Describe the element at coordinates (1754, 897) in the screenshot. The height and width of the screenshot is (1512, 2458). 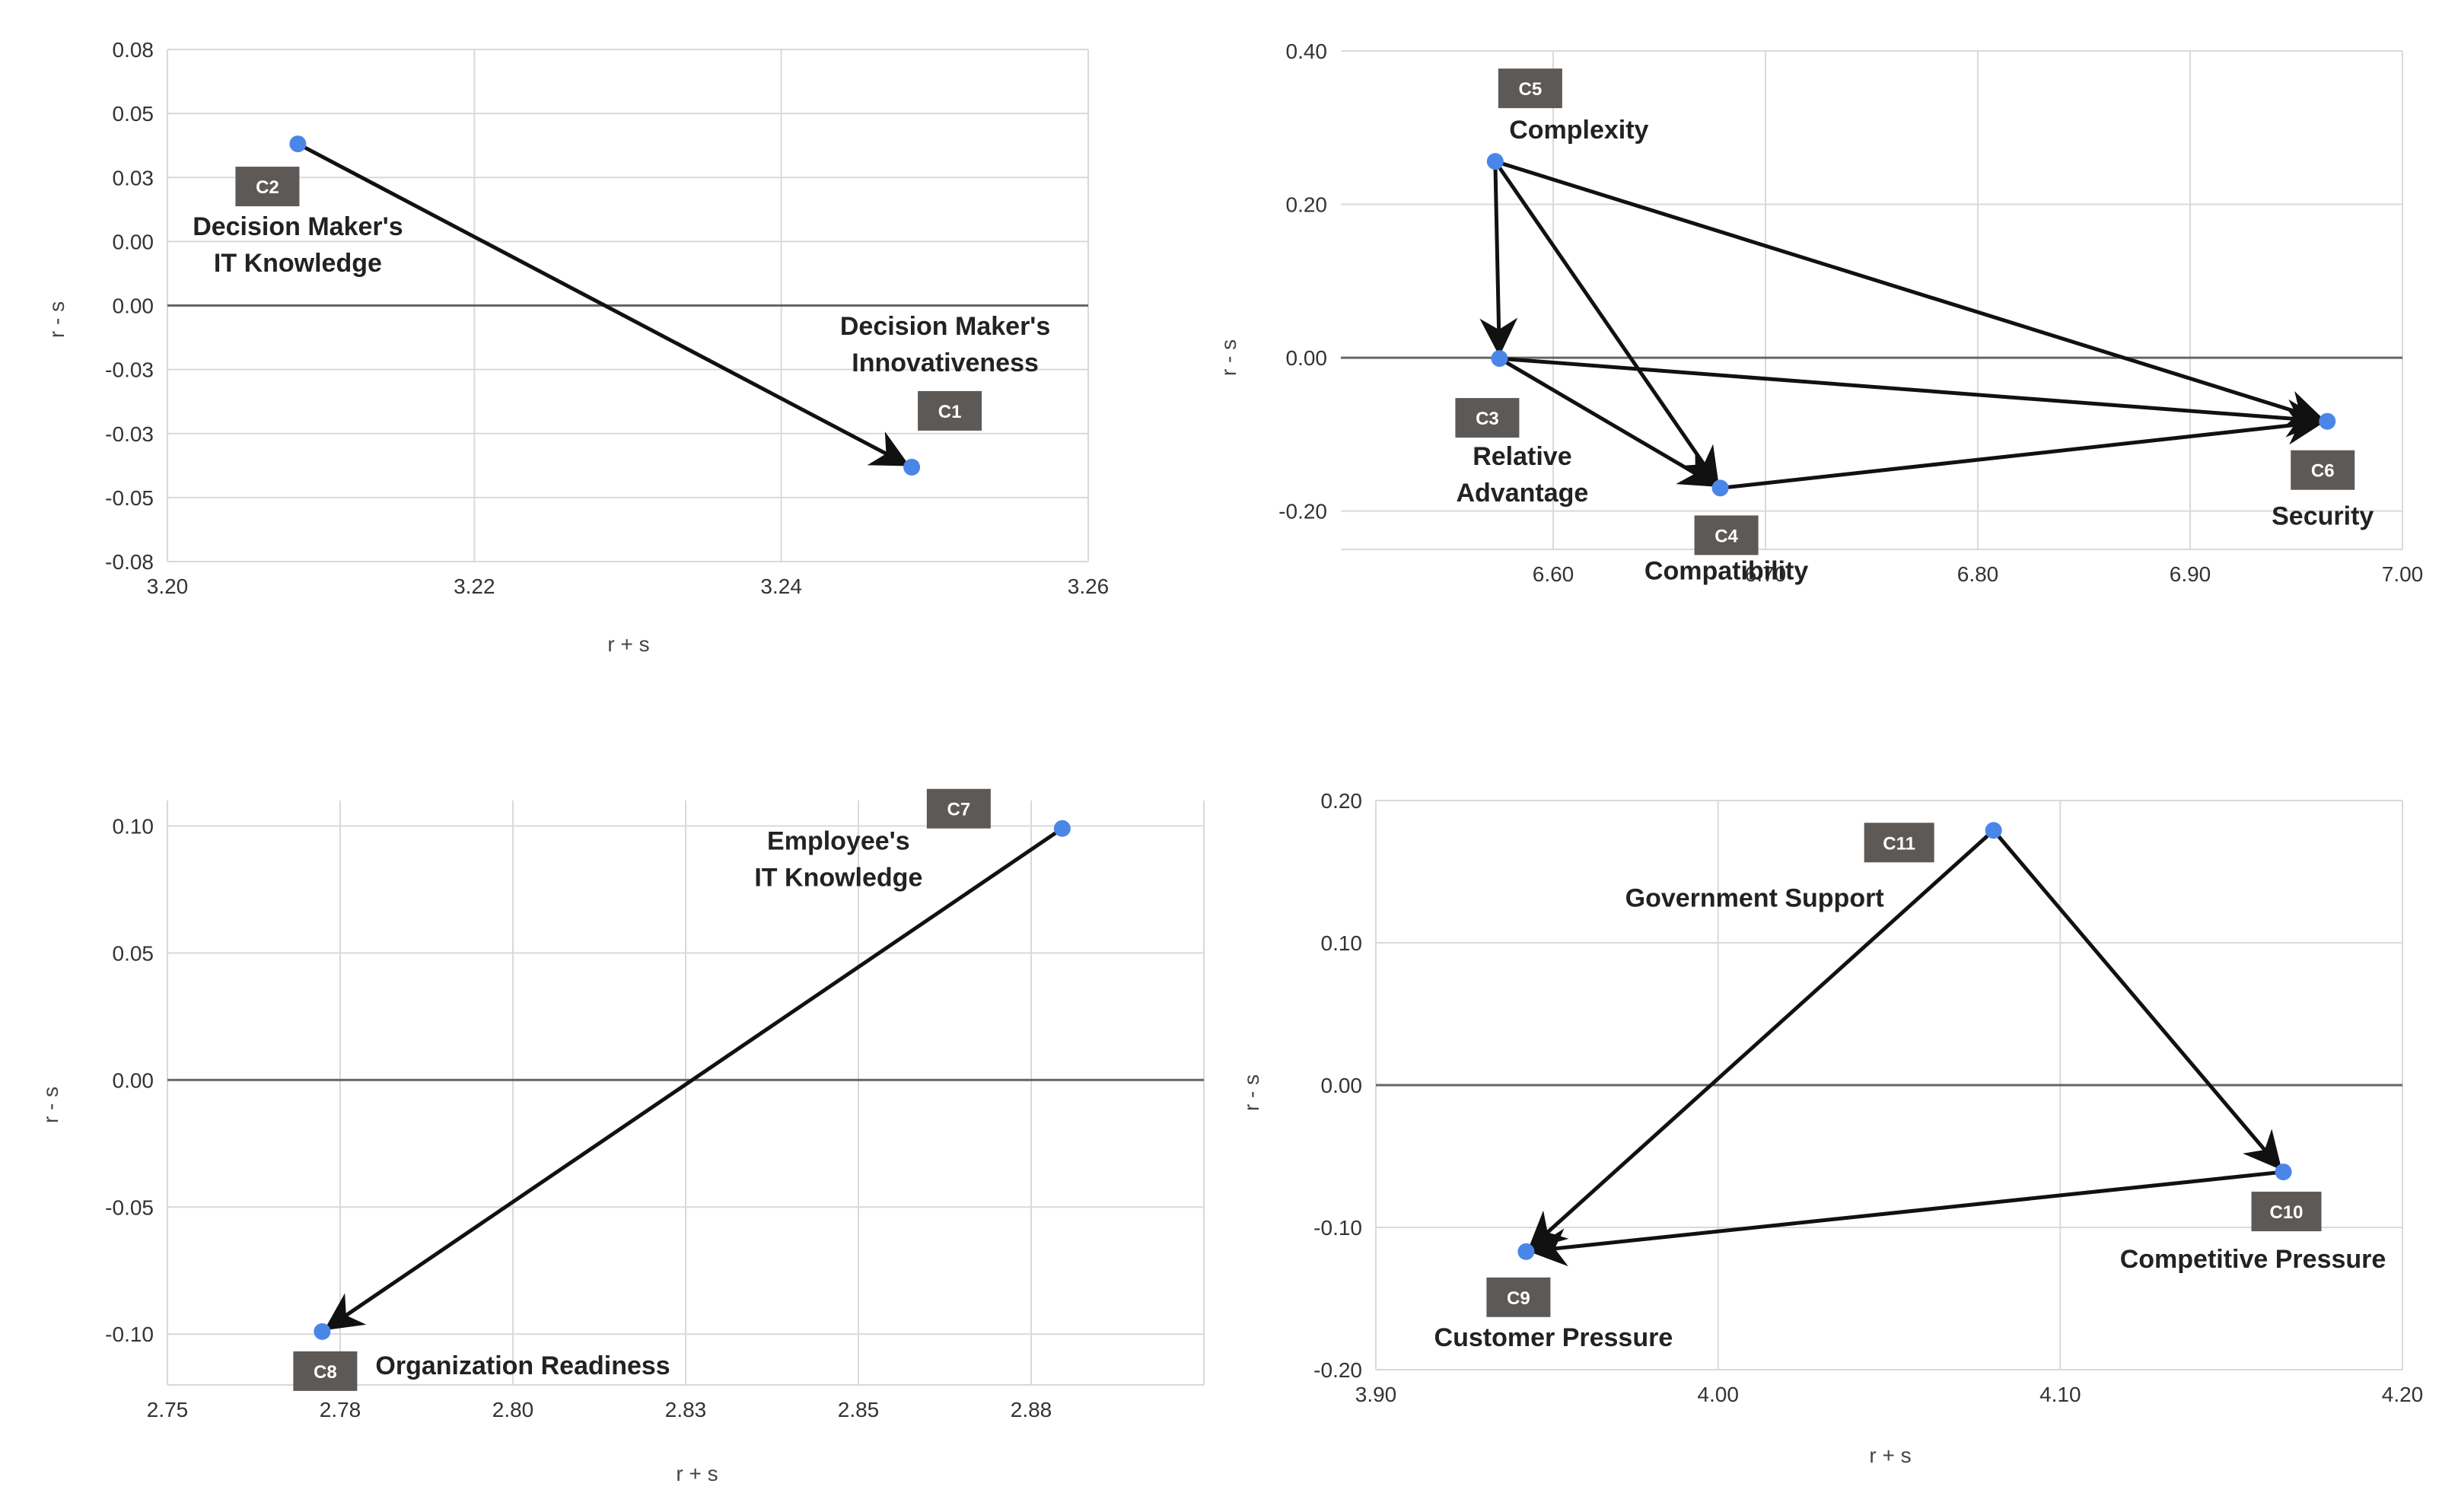
I see `point-name-c11: Government Support` at that location.